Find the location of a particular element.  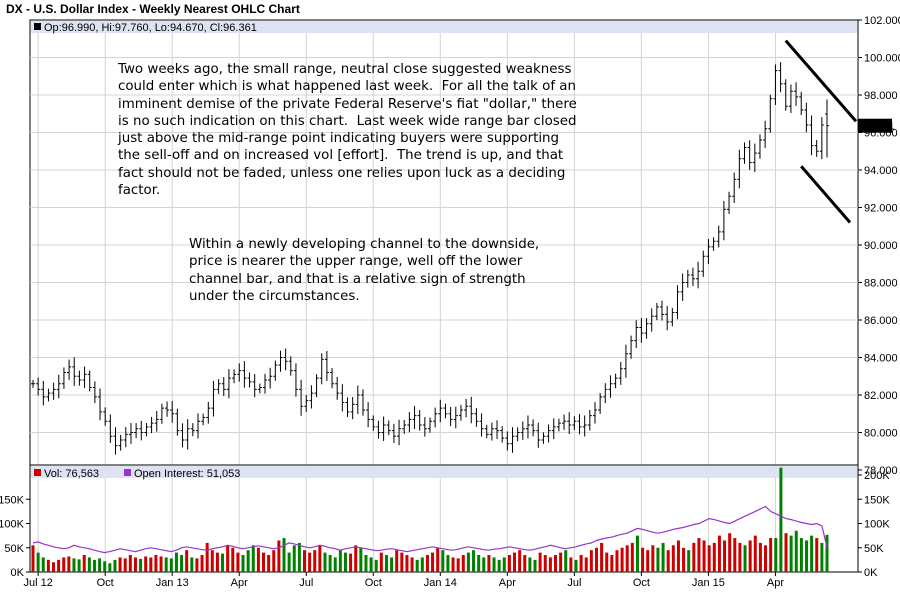

volume-header-band is located at coordinates (444, 472).